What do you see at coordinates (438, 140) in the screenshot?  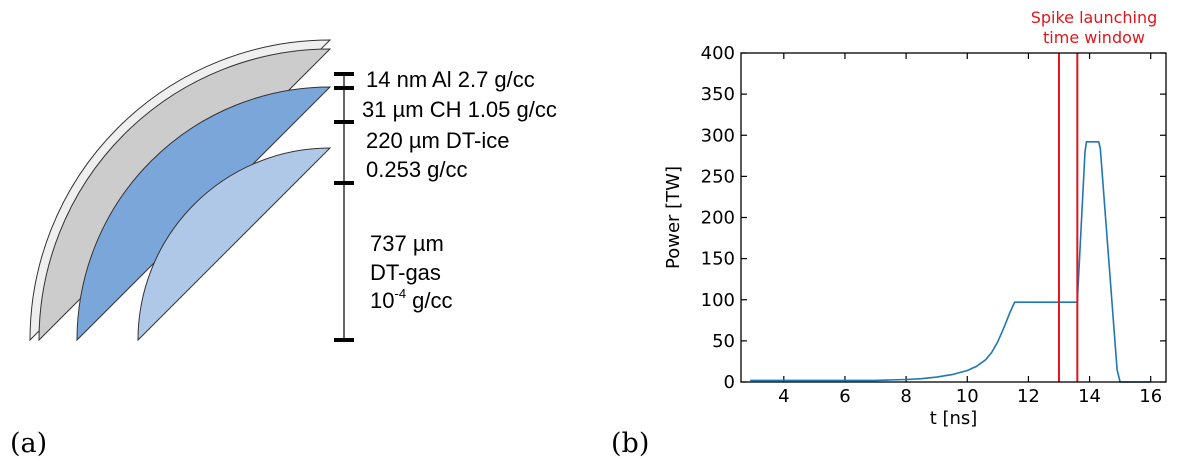 I see `ice-layer-label-line1: 220 µm DT-ice` at bounding box center [438, 140].